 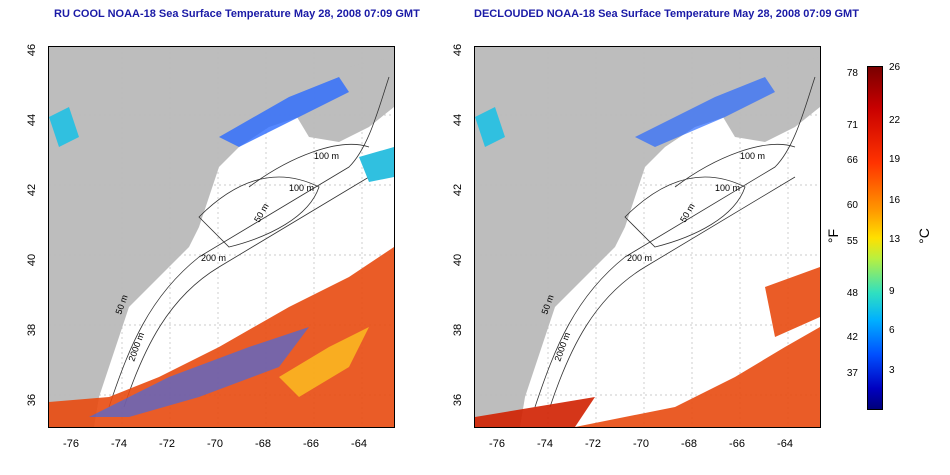 What do you see at coordinates (119, 444) in the screenshot?
I see `left-lon-tick: -74` at bounding box center [119, 444].